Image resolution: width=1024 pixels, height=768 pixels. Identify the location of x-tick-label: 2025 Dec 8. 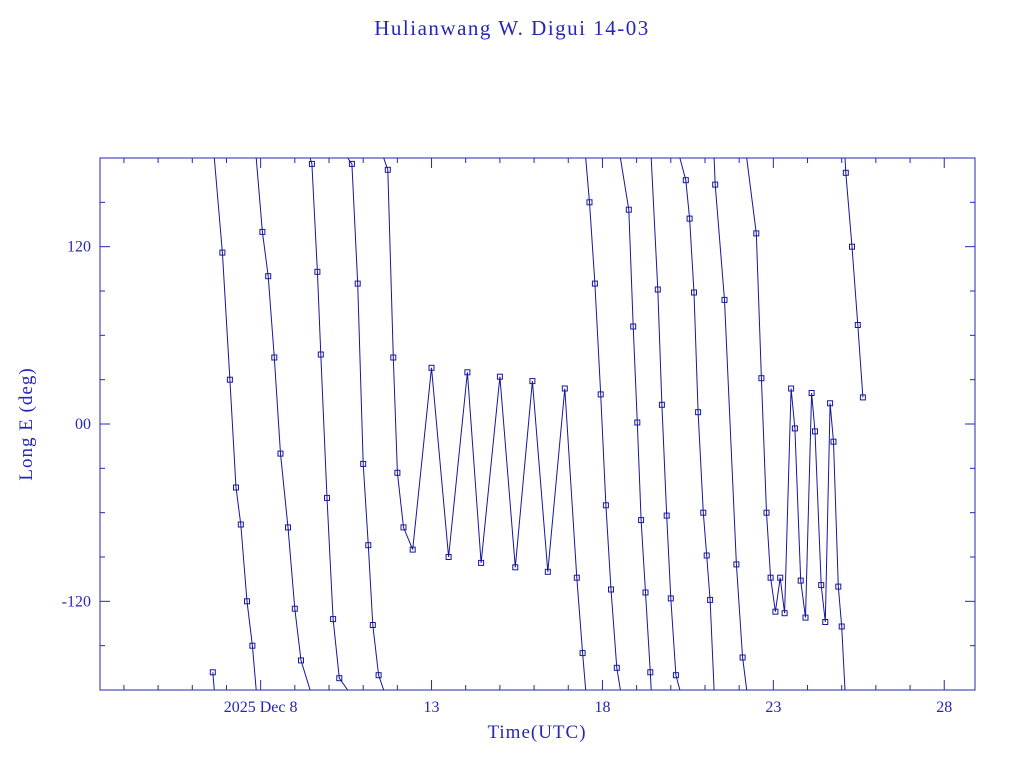
(261, 707).